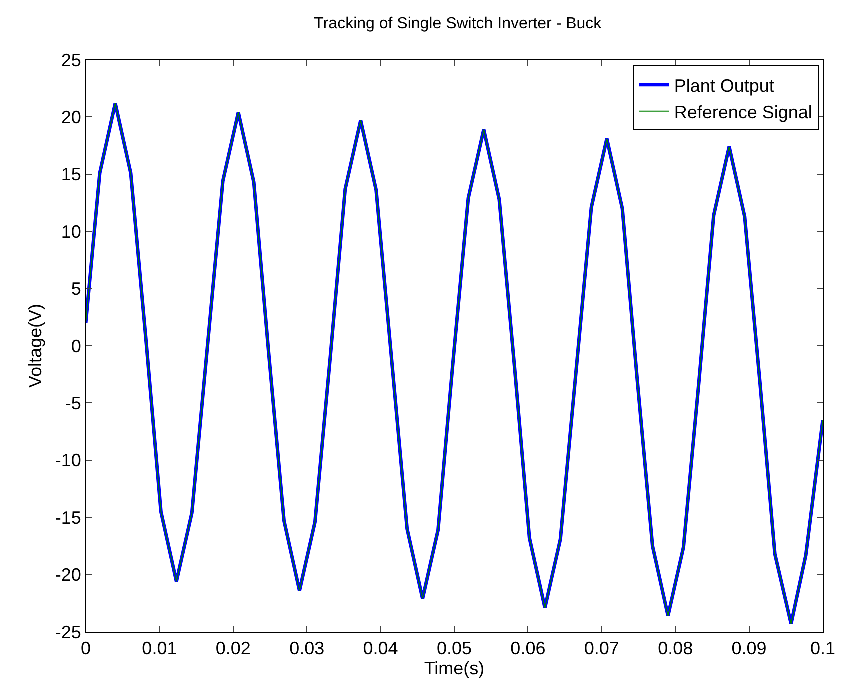 The width and height of the screenshot is (848, 694). What do you see at coordinates (676, 648) in the screenshot?
I see `x-tick-label: 0.08` at bounding box center [676, 648].